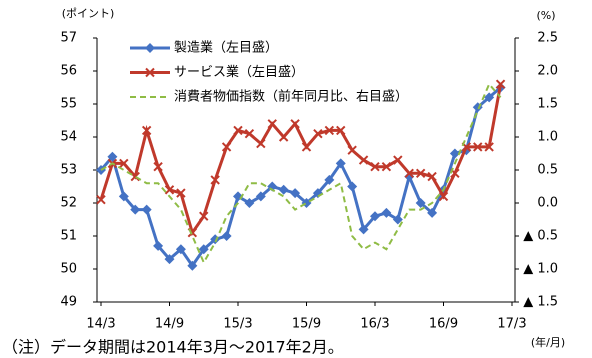 Image resolution: width=592 pixels, height=358 pixels. What do you see at coordinates (540, 269) in the screenshot?
I see `y2-tick-label: ▲ 1.0` at bounding box center [540, 269].